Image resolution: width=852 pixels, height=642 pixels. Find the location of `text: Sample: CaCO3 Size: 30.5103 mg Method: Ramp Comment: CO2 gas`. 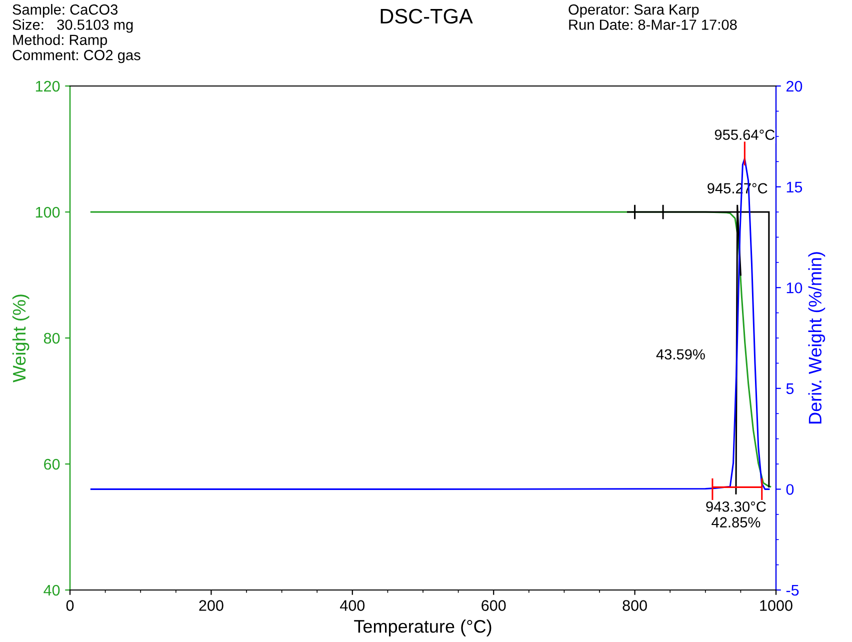

text: Sample: CaCO3 Size: 30.5103 mg Method: Ramp Comment: CO2 gas is located at coordinates (76, 34).